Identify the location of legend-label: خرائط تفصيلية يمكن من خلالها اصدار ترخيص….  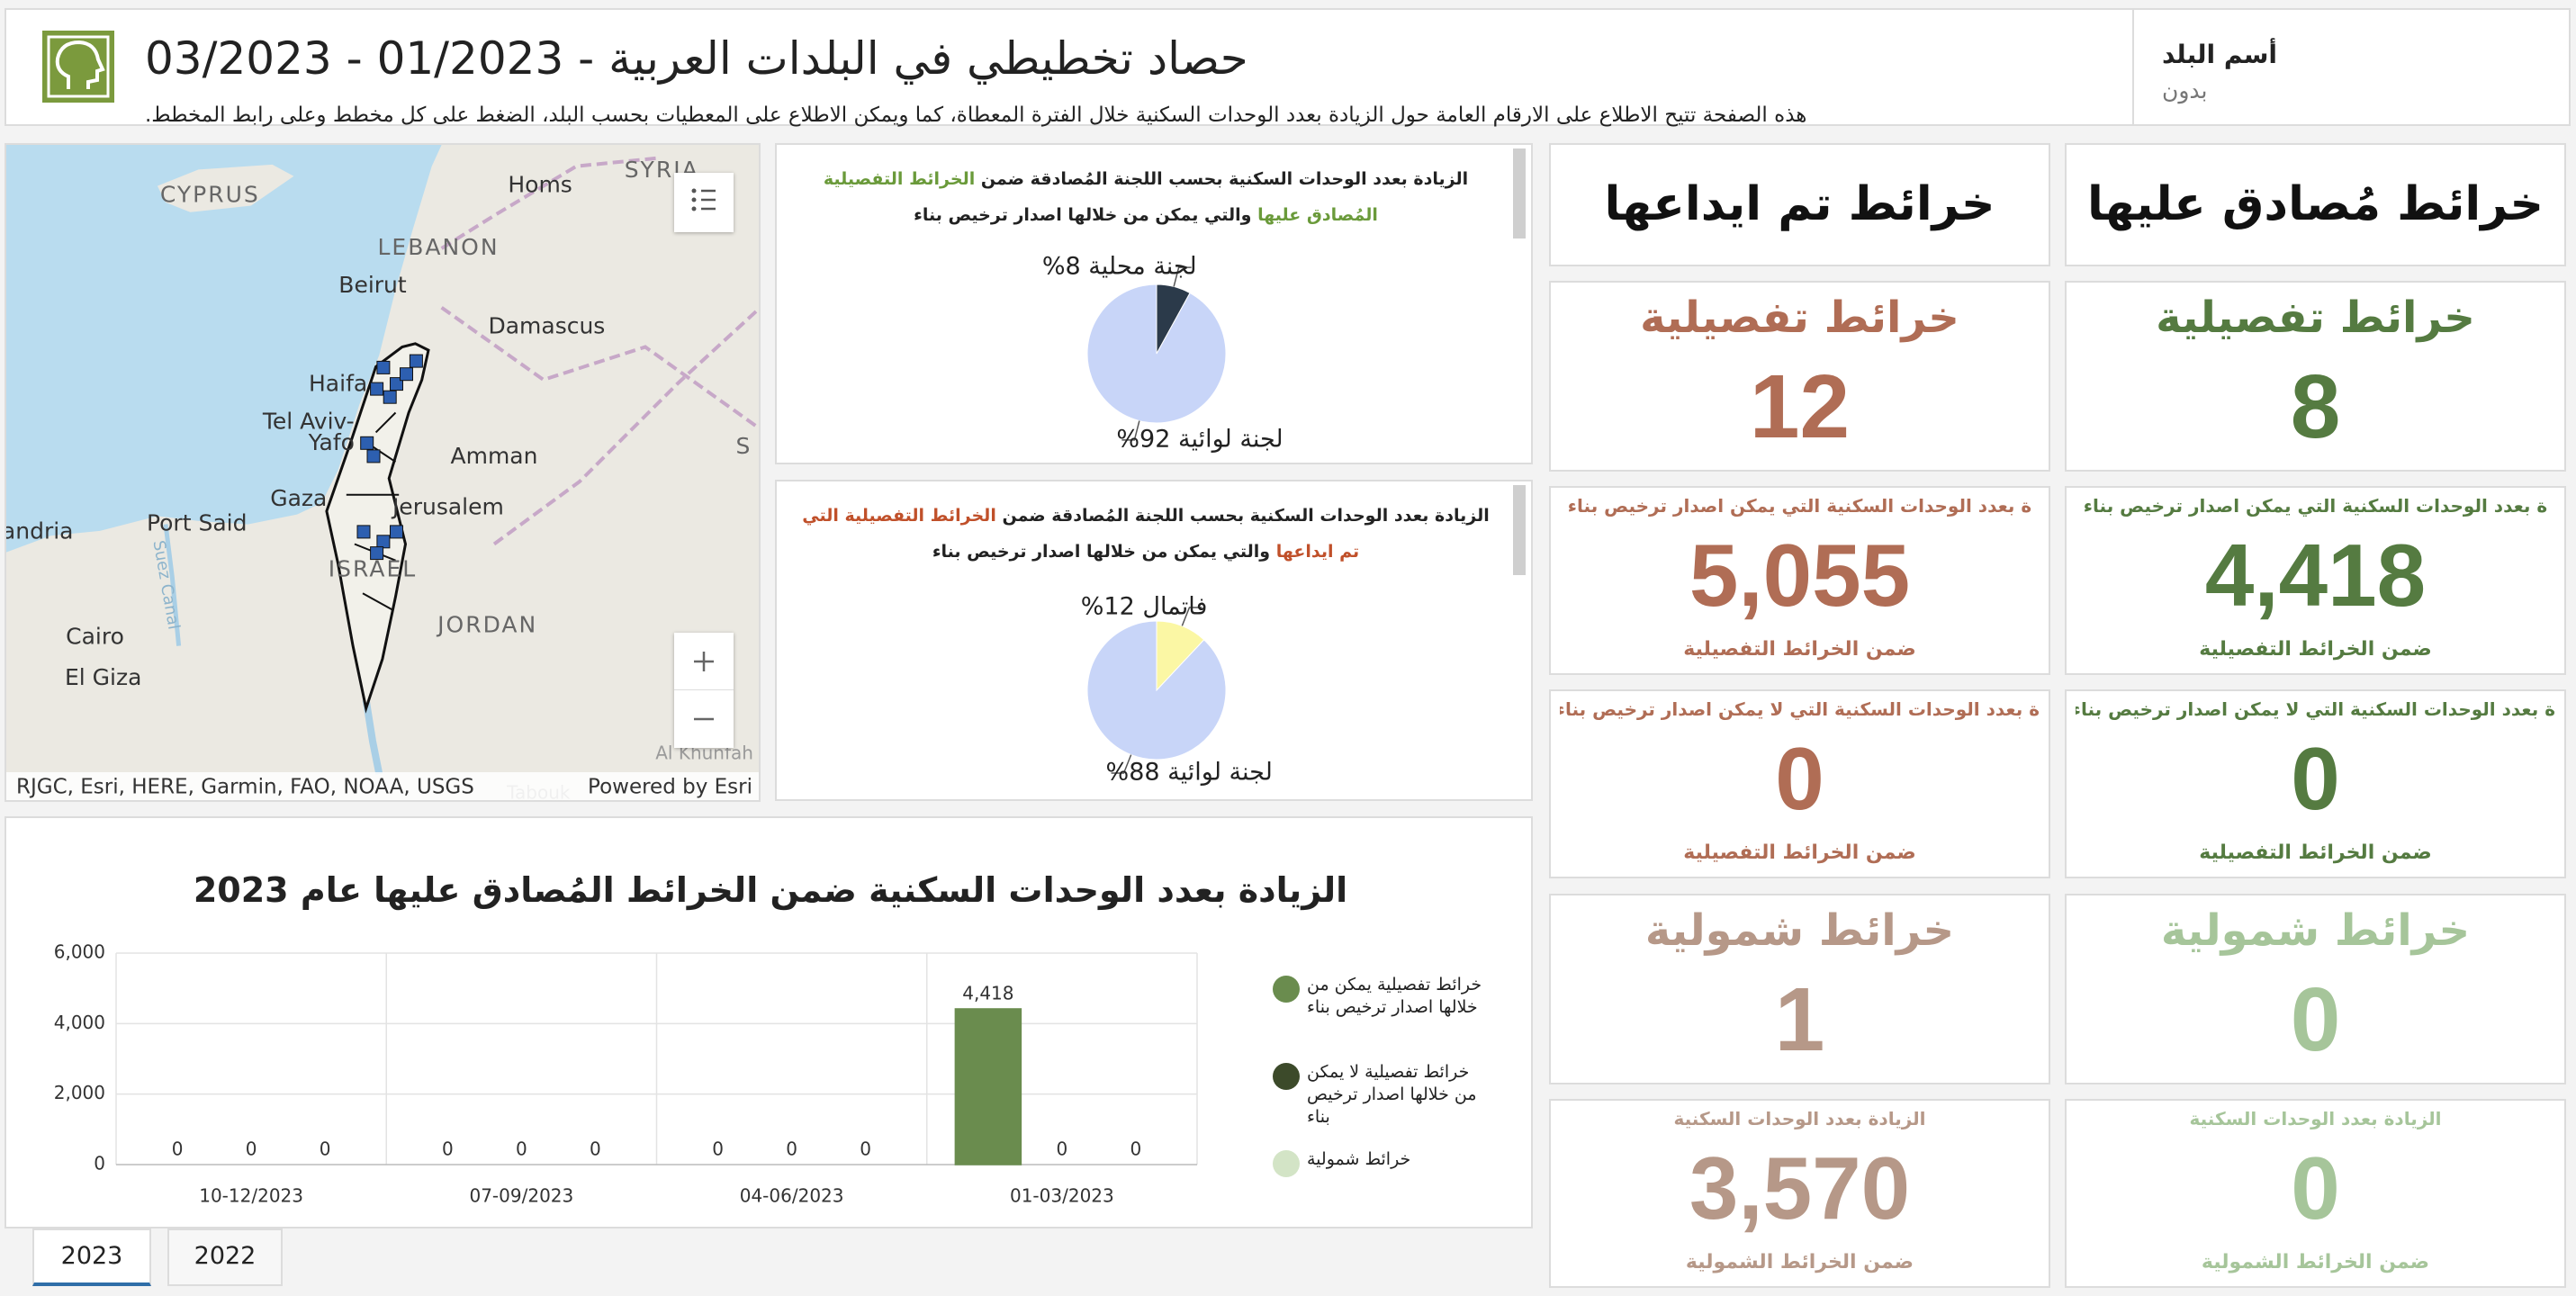
(1394, 996).